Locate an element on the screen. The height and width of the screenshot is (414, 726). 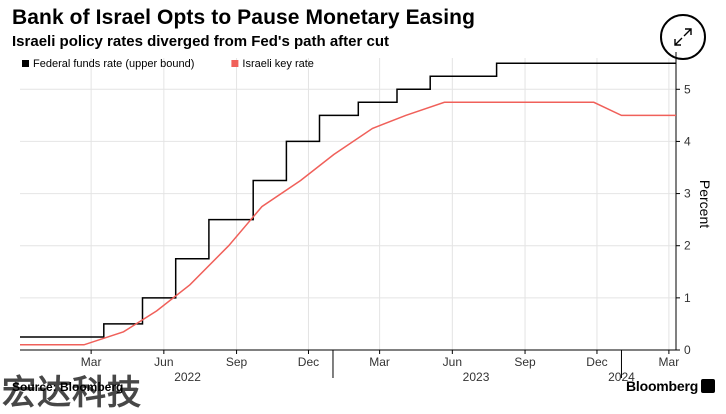
legend-label-1: Israeli key rate is located at coordinates (278, 64).